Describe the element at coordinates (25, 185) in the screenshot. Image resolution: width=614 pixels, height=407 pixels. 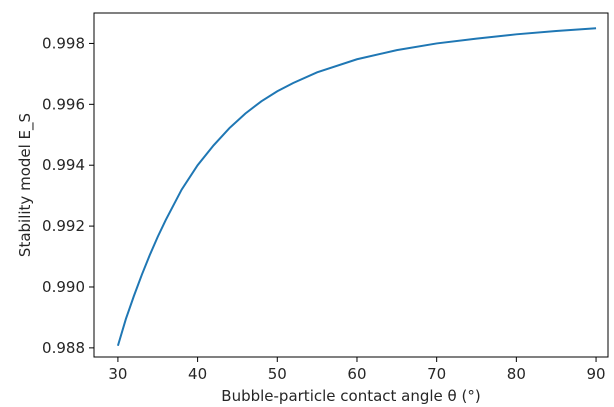
I see `y-axis-label: Stability model E_S` at that location.